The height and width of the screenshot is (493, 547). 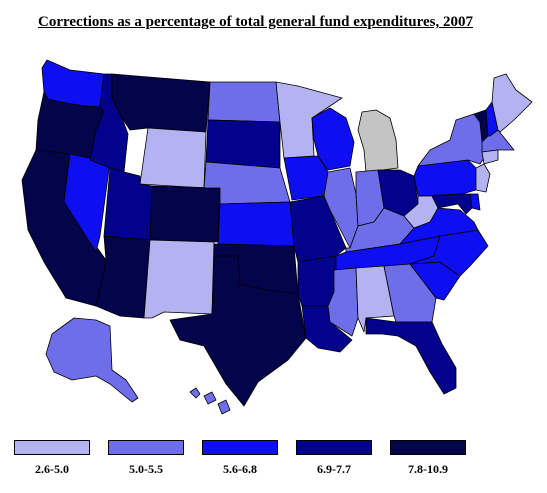 I want to click on legend-label-1: 2.6-5.0, so click(x=52, y=469).